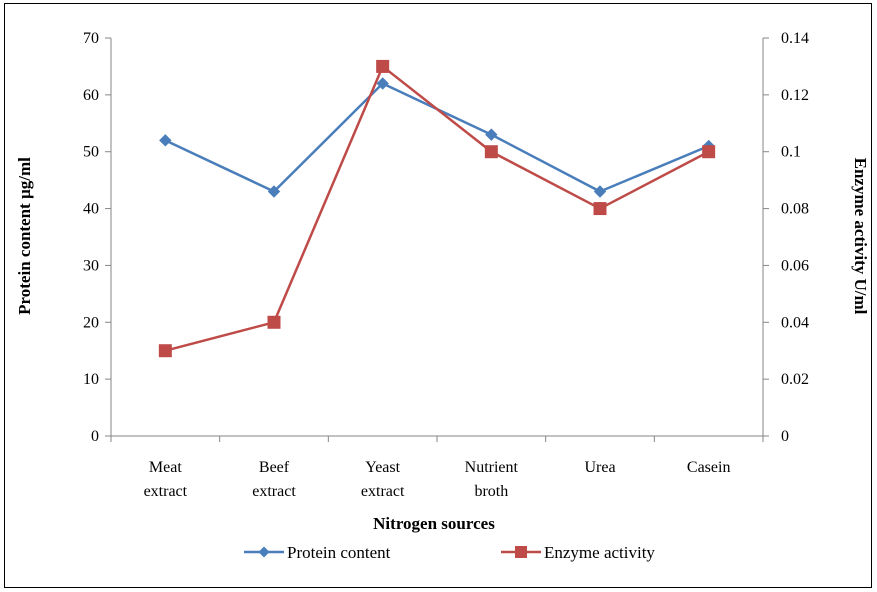  I want to click on y-tick-label: 70, so click(91, 38).